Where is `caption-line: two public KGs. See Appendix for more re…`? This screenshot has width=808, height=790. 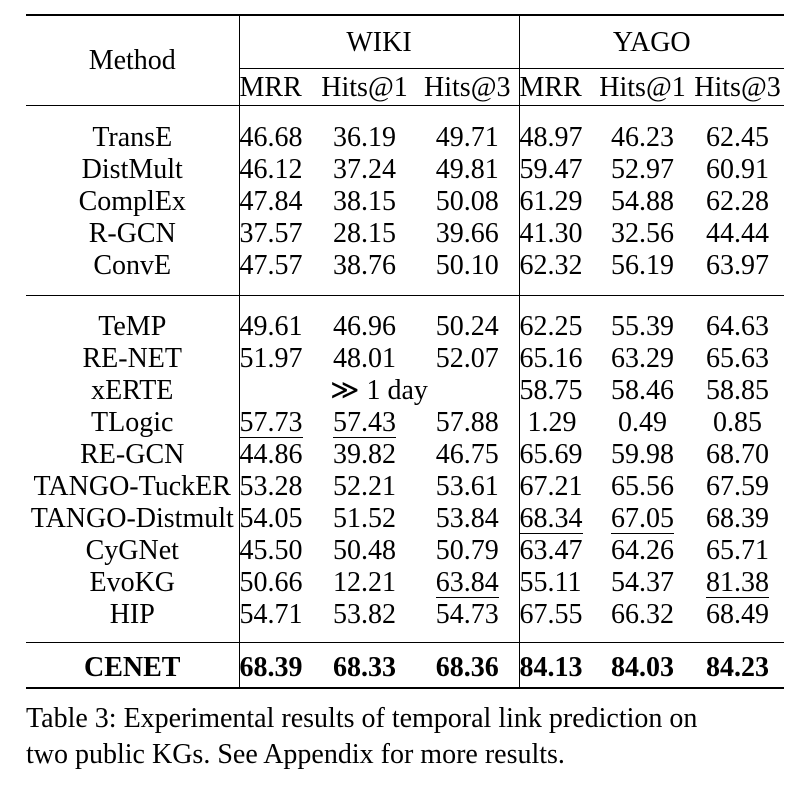
caption-line: two public KGs. See Appendix for more re… is located at coordinates (295, 754).